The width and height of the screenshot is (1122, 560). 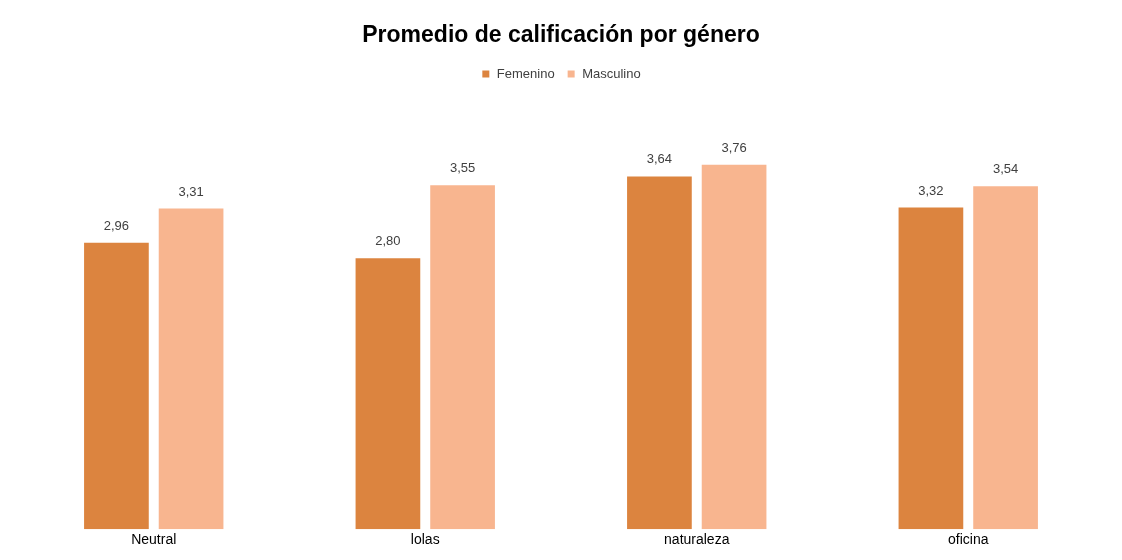 What do you see at coordinates (697, 539) in the screenshot?
I see `x-tick-label: naturaleza` at bounding box center [697, 539].